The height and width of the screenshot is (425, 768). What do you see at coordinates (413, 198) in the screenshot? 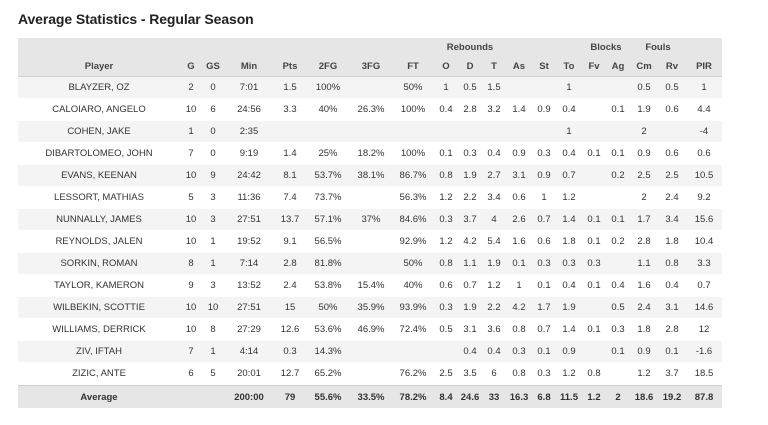
I see `stat-cell-ft: 56.3%` at bounding box center [413, 198].